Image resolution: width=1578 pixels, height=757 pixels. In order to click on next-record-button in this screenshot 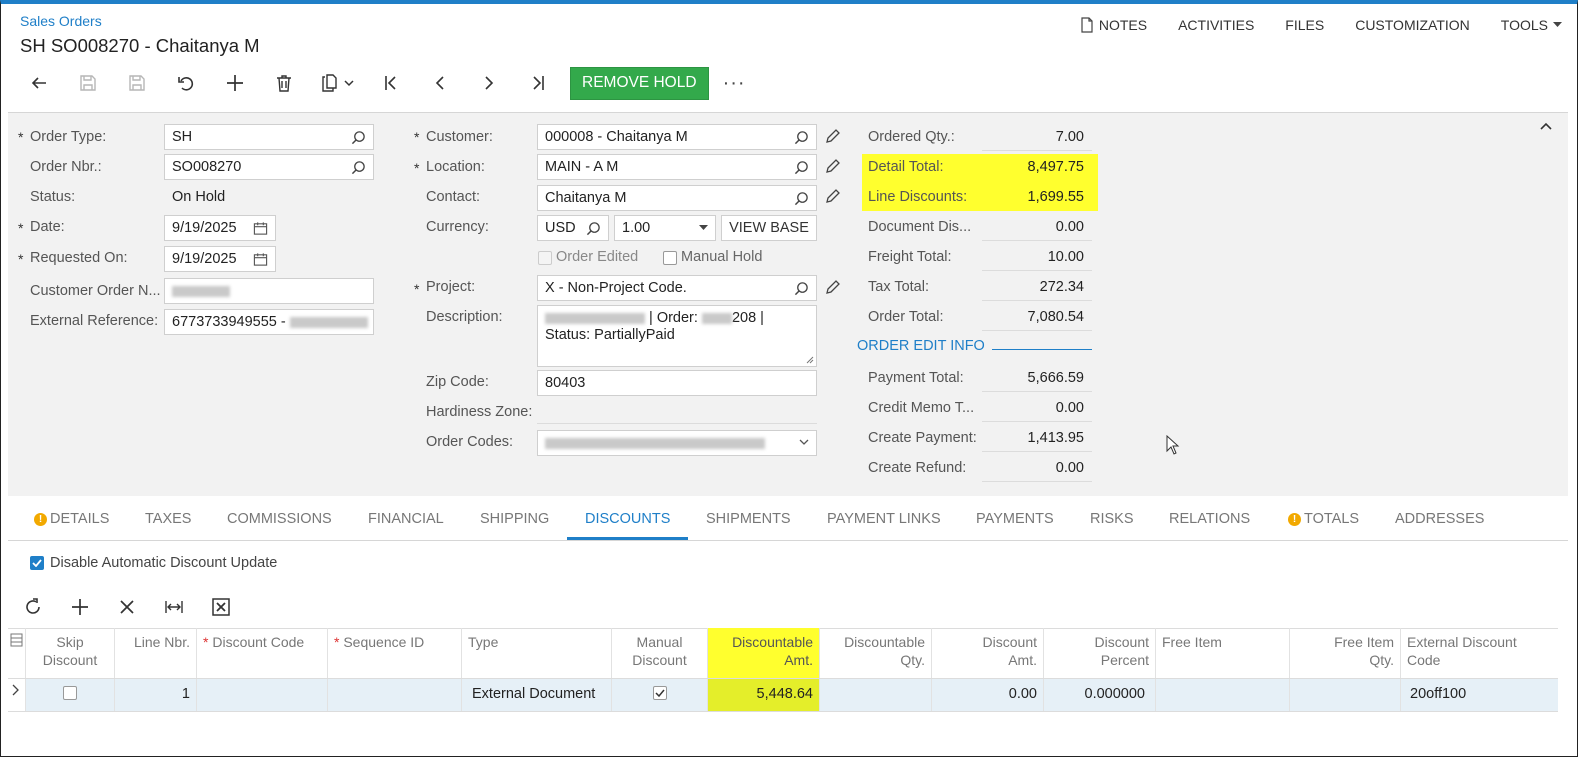, I will do `click(488, 83)`.